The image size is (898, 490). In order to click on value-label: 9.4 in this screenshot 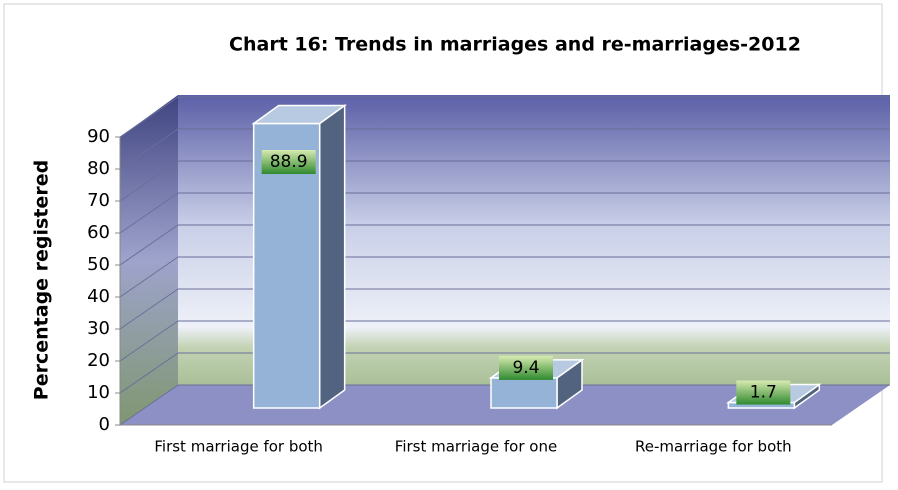, I will do `click(525, 368)`.